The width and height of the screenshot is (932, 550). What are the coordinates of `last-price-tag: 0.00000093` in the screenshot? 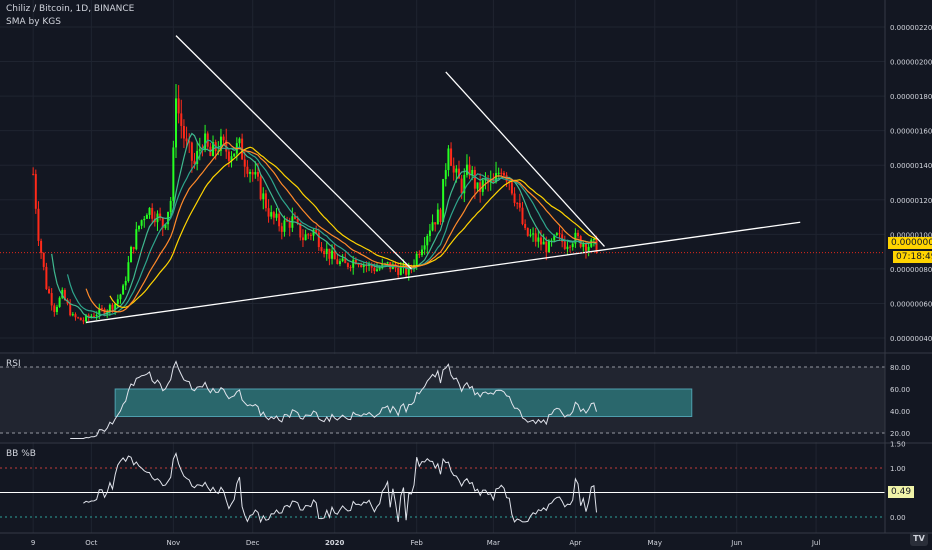 It's located at (910, 243).